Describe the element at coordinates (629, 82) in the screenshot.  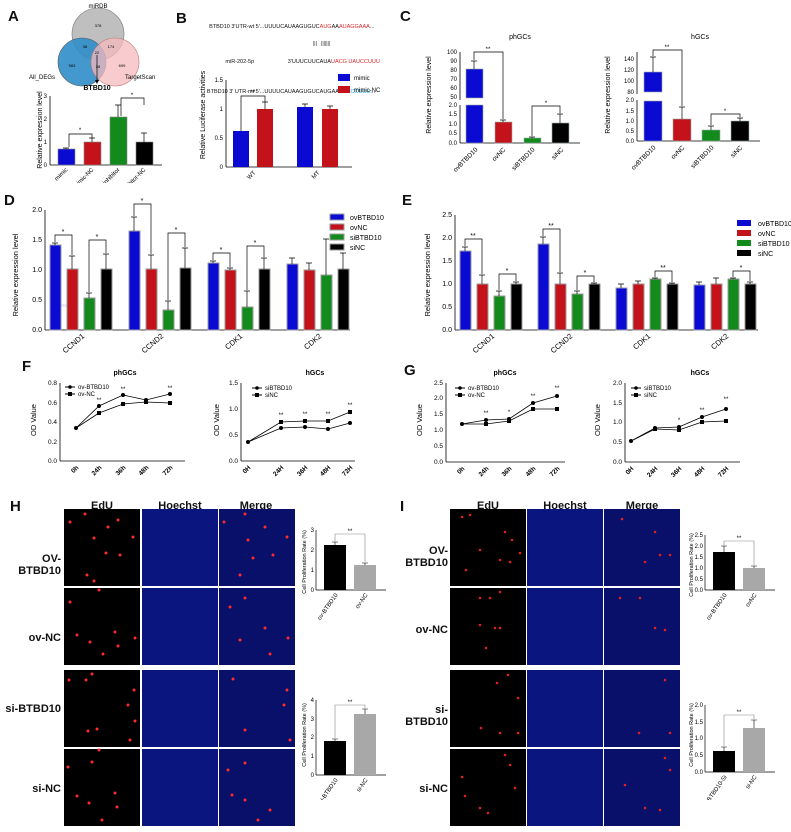
I see `svg-text: 100` at that location.